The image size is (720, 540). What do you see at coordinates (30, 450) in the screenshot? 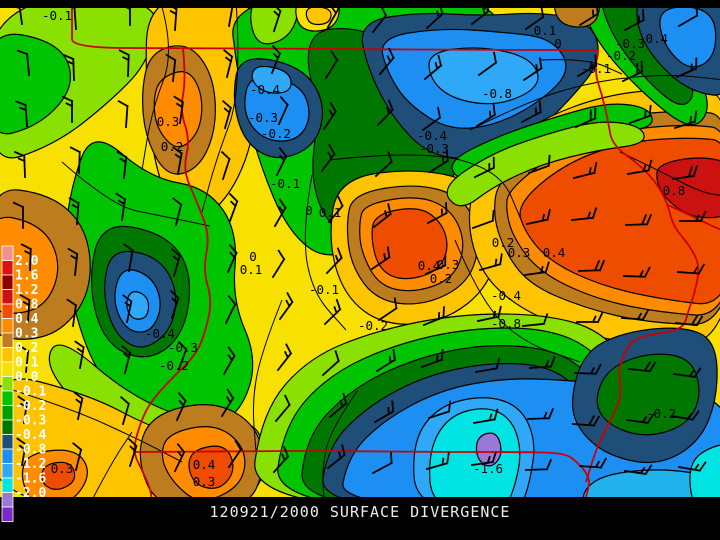
I see `legend-value: -0.8` at bounding box center [30, 450].